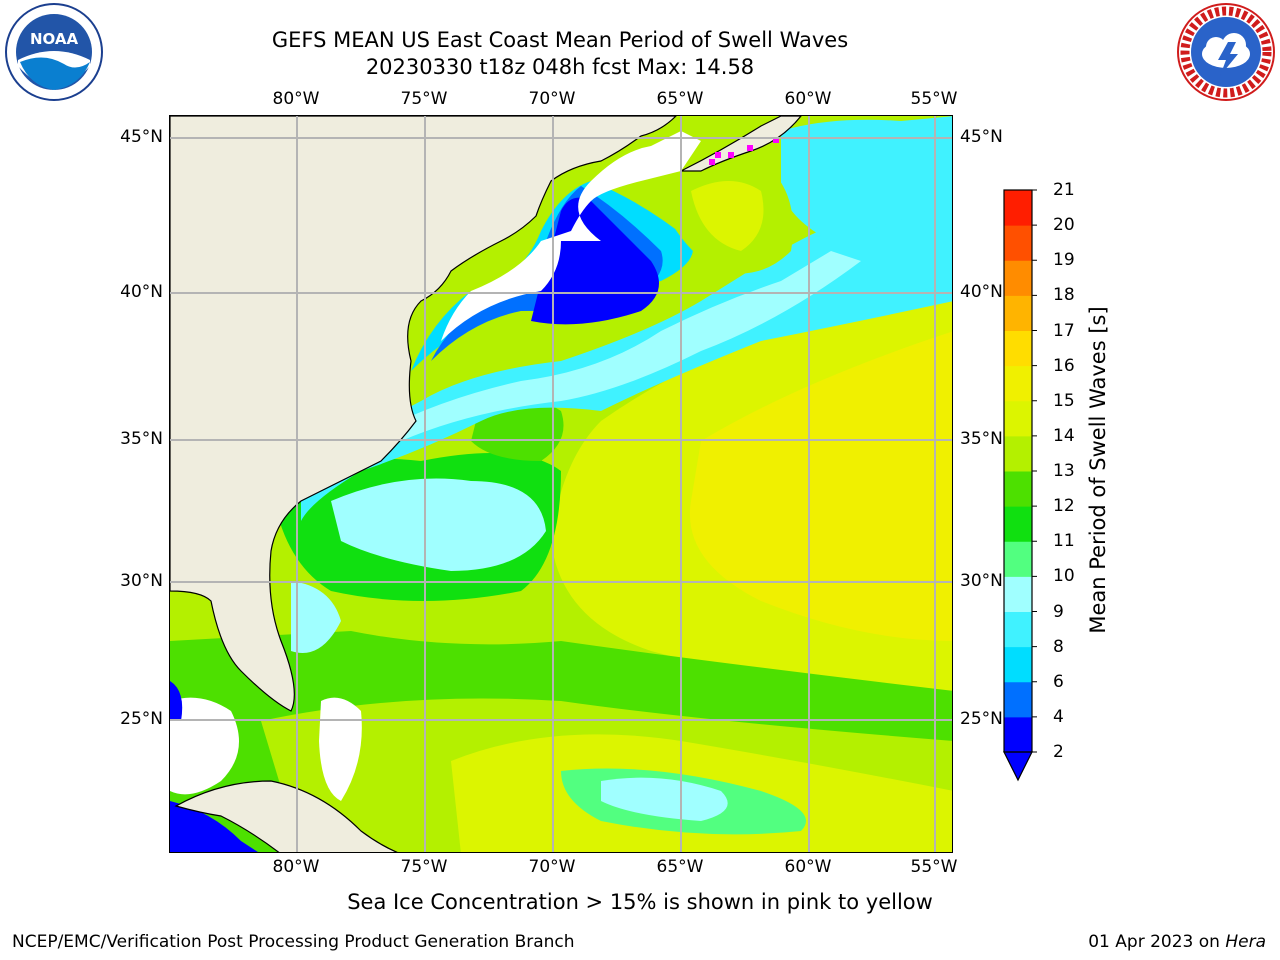 The width and height of the screenshot is (1280, 960). I want to click on no-data-region-bahamas, so click(340, 749).